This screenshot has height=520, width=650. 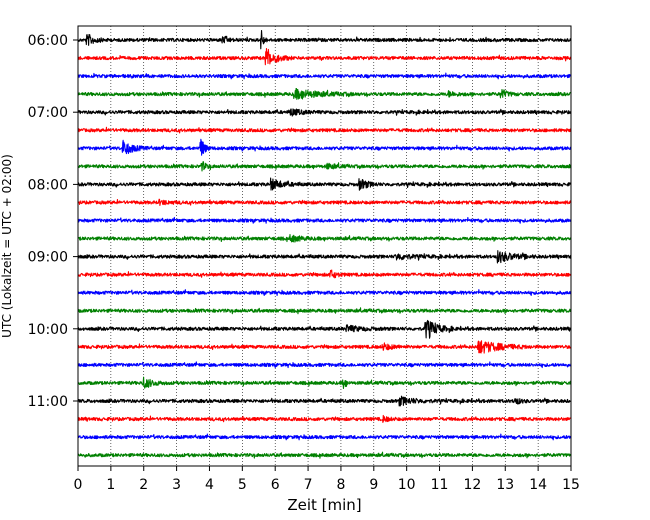 I want to click on x-tick-label: 5, so click(x=242, y=485).